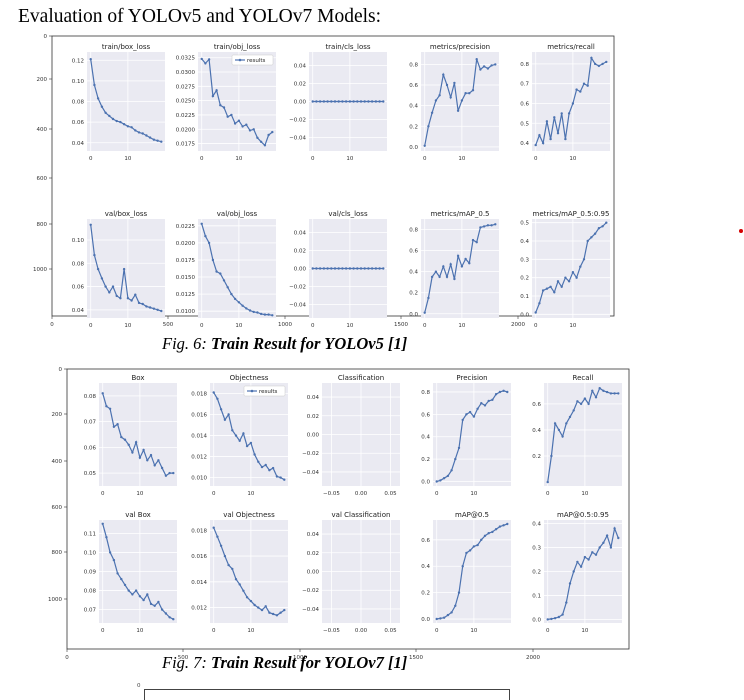  What do you see at coordinates (327, 694) in the screenshot?
I see `next-figure-frame` at bounding box center [327, 694].